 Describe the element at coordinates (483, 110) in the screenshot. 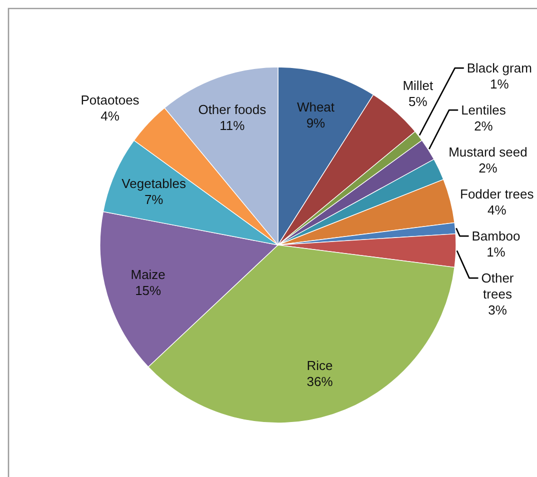

I see `slice-label: Lentiles` at that location.